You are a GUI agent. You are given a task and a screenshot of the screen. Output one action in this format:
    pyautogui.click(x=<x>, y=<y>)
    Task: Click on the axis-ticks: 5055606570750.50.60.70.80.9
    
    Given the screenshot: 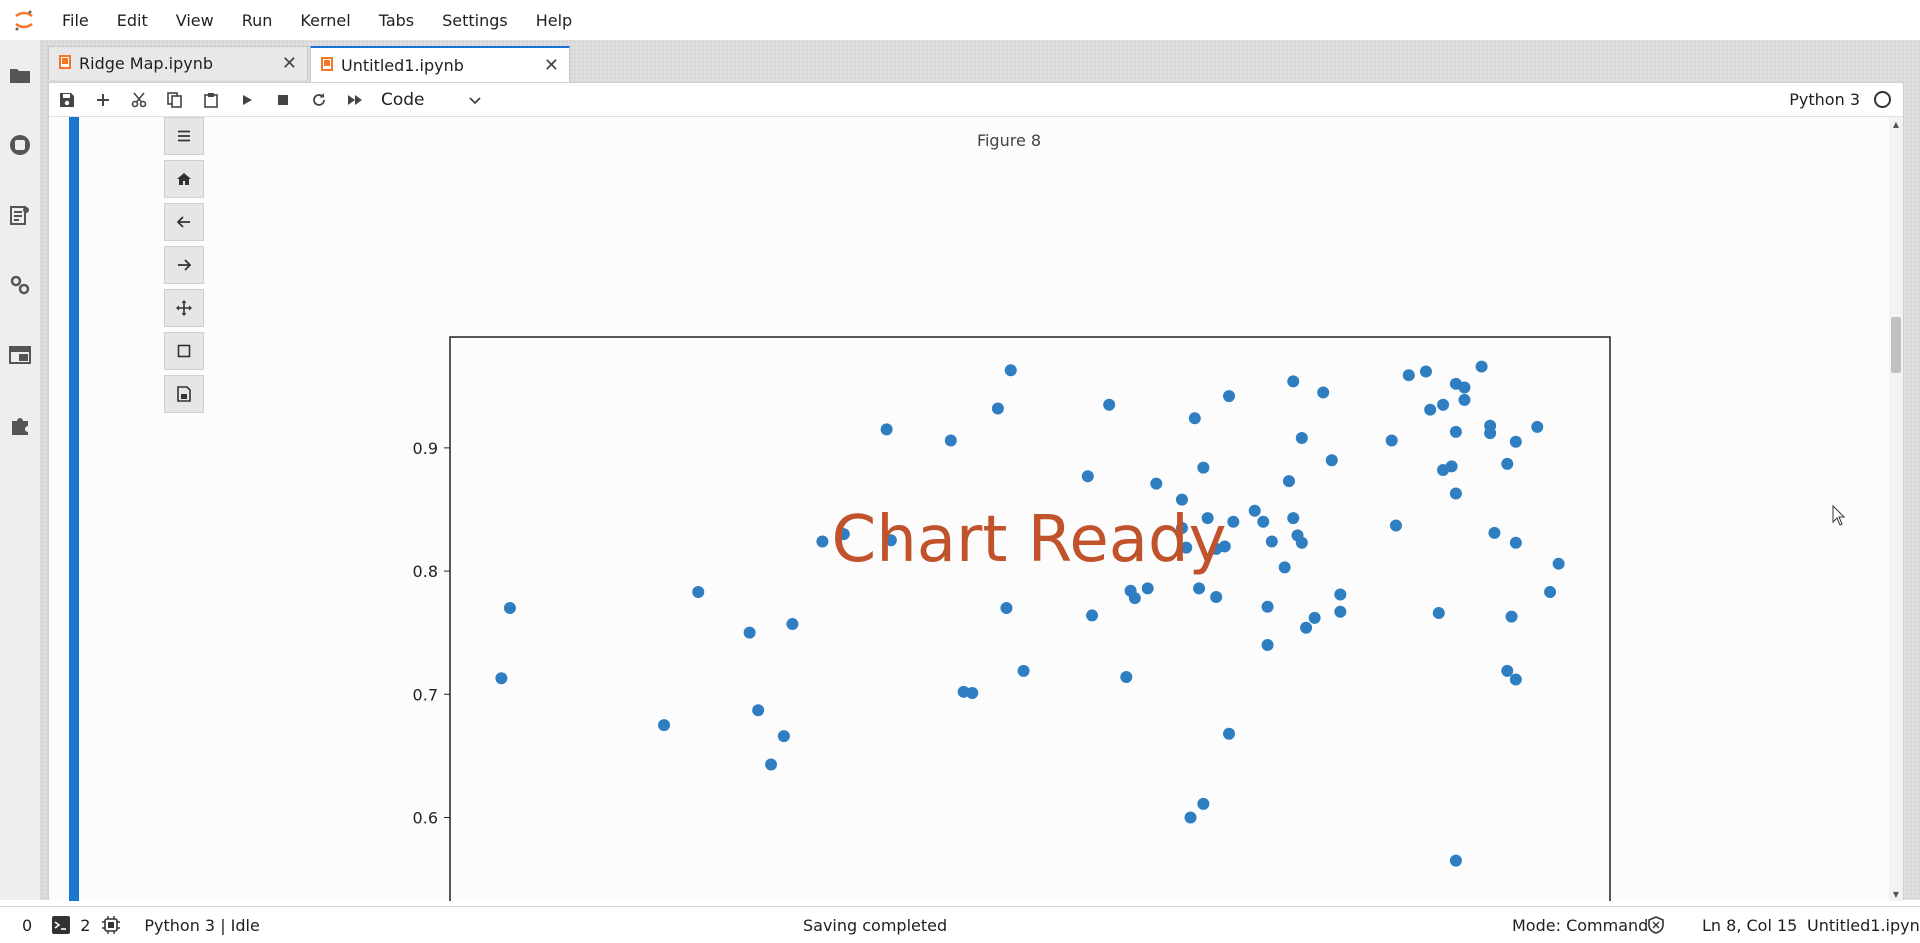 What is the action you would take?
    pyautogui.click(x=431, y=633)
    